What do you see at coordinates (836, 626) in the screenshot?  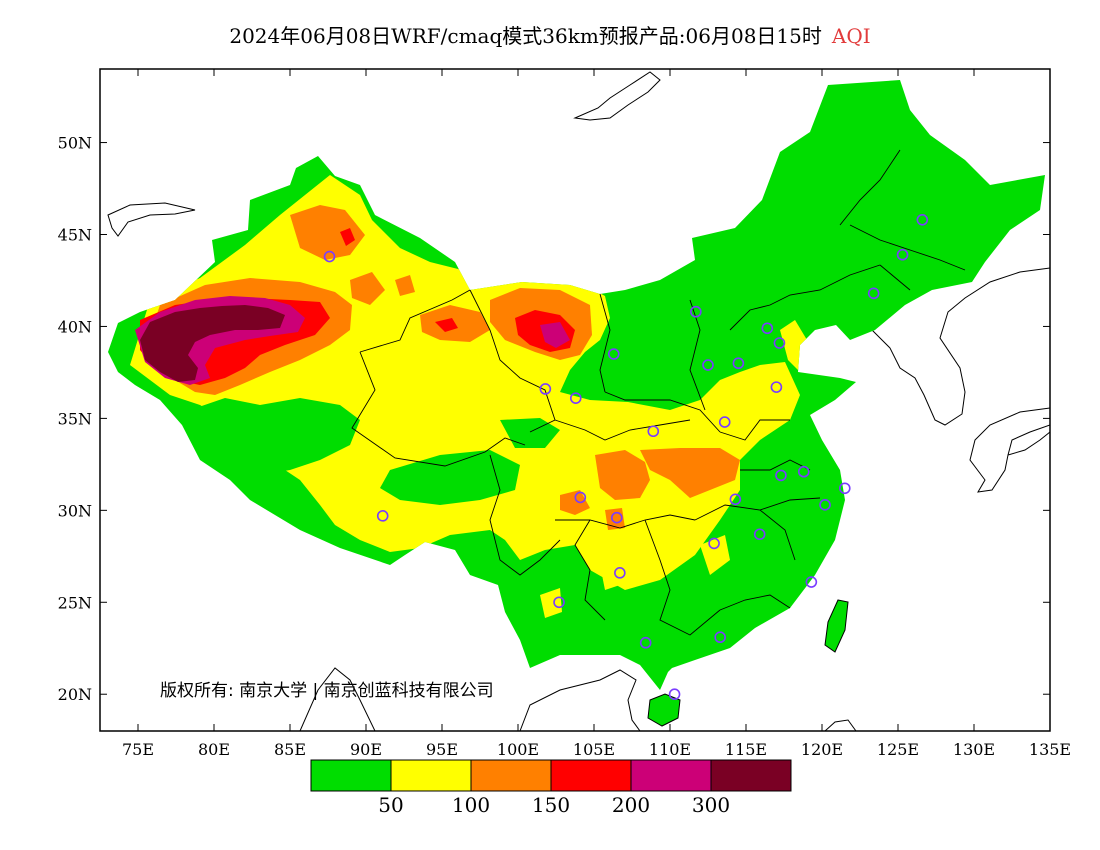 I see `taiwan-island` at bounding box center [836, 626].